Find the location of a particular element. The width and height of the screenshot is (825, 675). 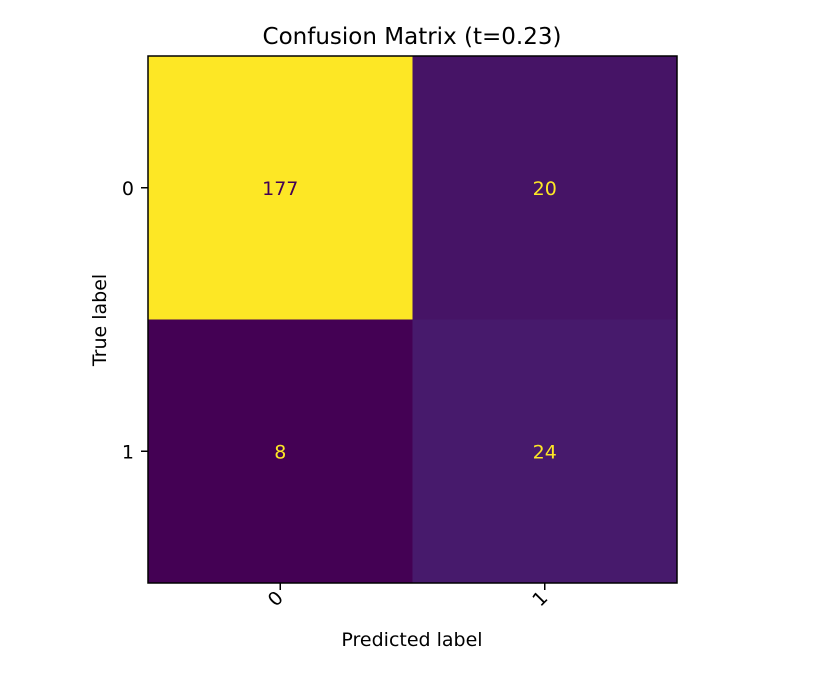

y-tick-label-1: 1 is located at coordinates (128, 452).